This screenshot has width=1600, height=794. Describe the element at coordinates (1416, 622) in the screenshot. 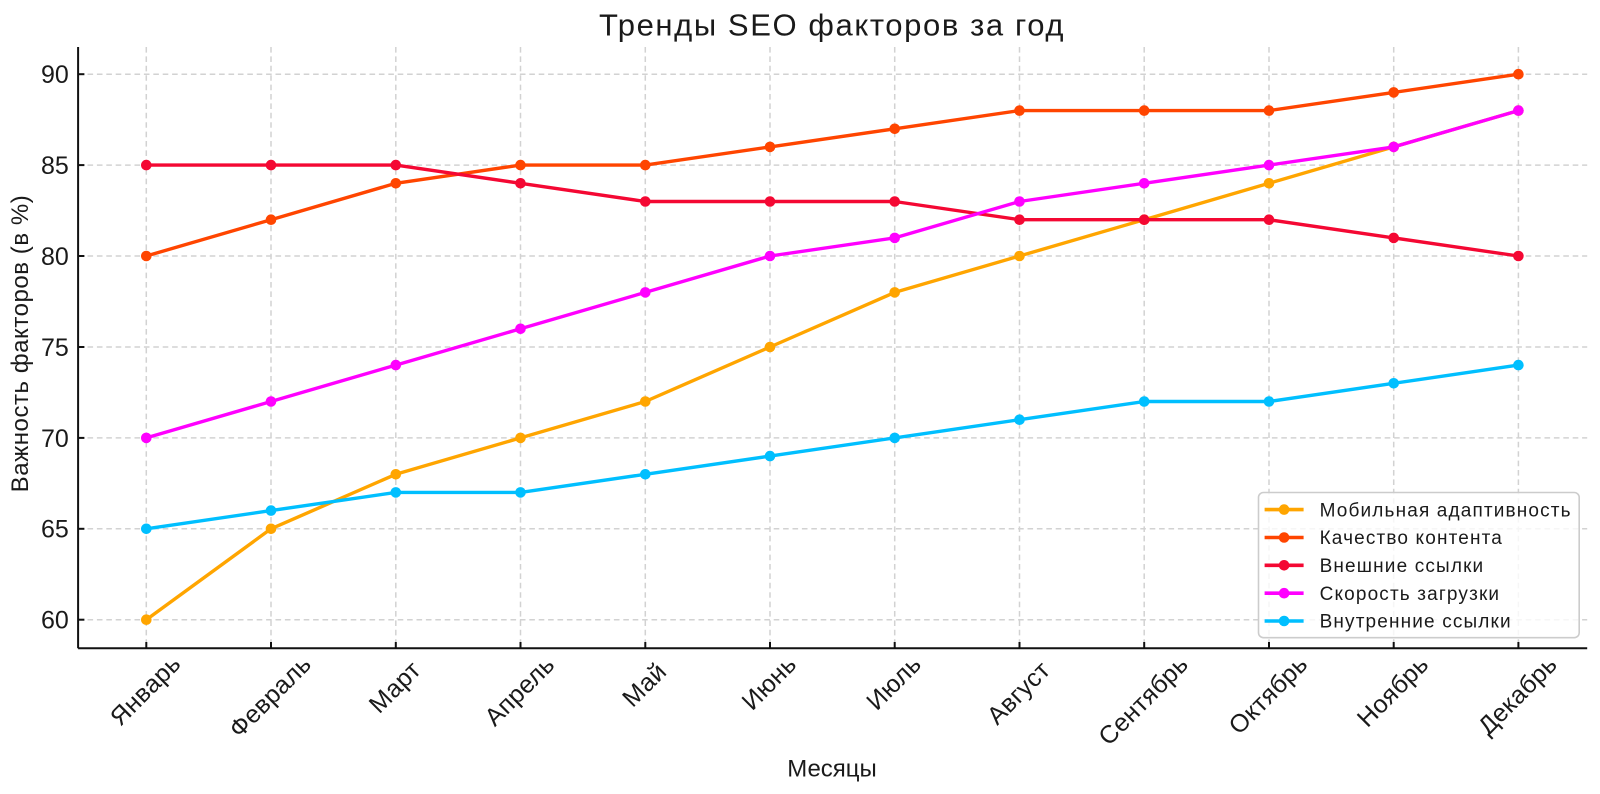

I see `svg-text: Внутренние ссылки` at that location.